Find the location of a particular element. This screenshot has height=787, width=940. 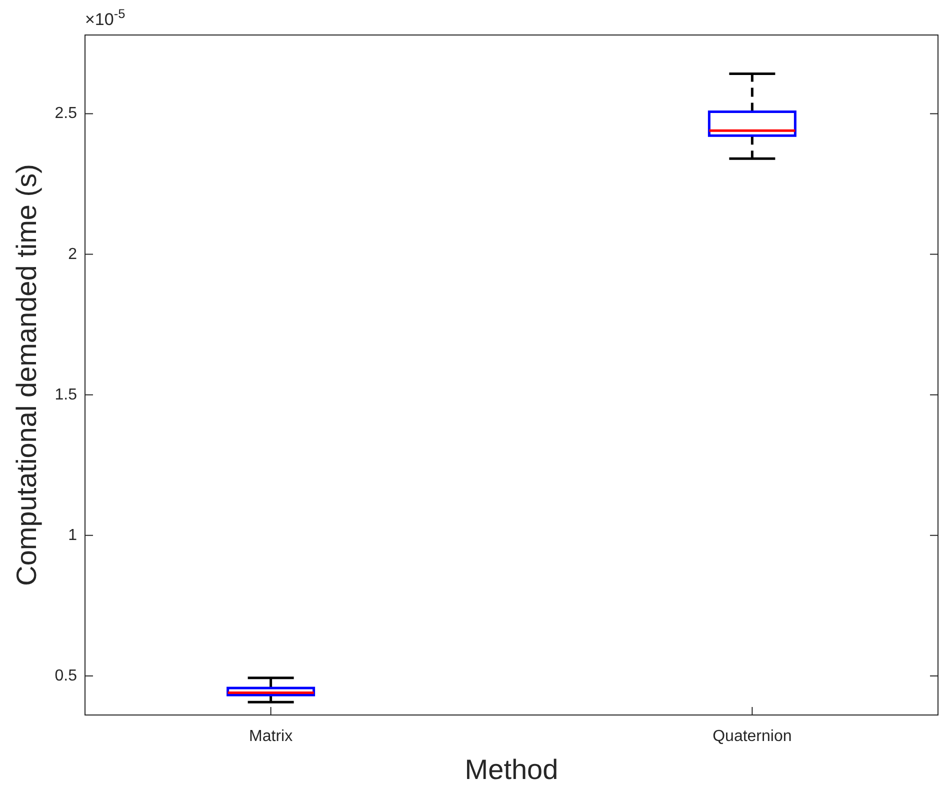

y-tick-label: 2 is located at coordinates (73, 254).